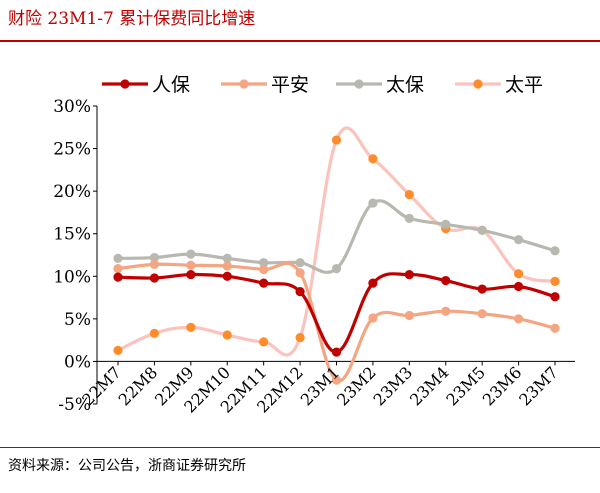 This screenshot has width=600, height=493. I want to click on y-tick-label: -5%, so click(74, 405).